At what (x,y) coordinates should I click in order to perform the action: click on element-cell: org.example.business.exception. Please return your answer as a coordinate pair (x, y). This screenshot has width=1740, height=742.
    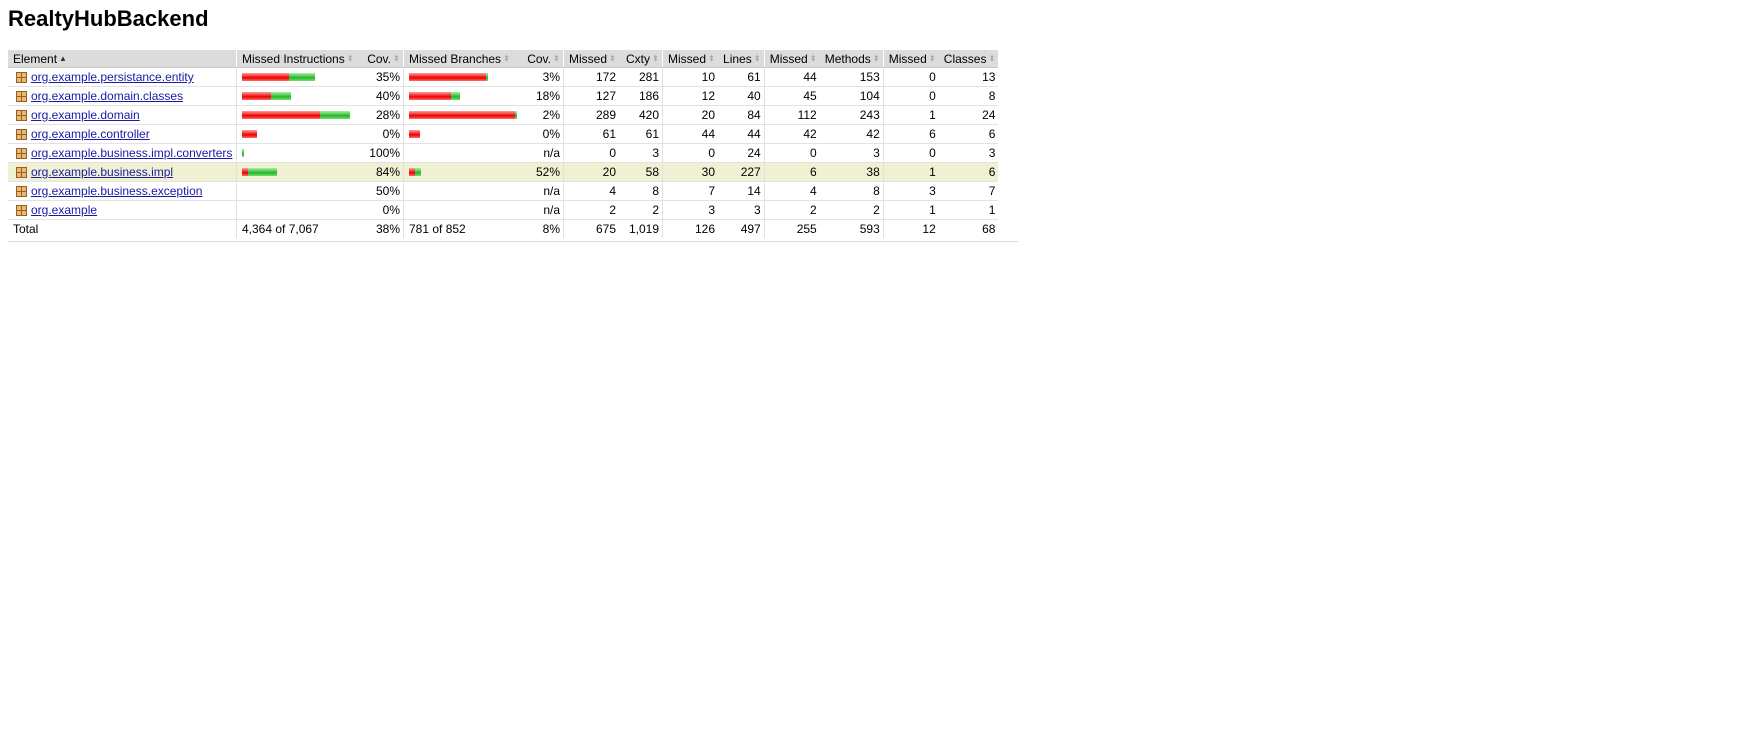
    Looking at the image, I should click on (122, 191).